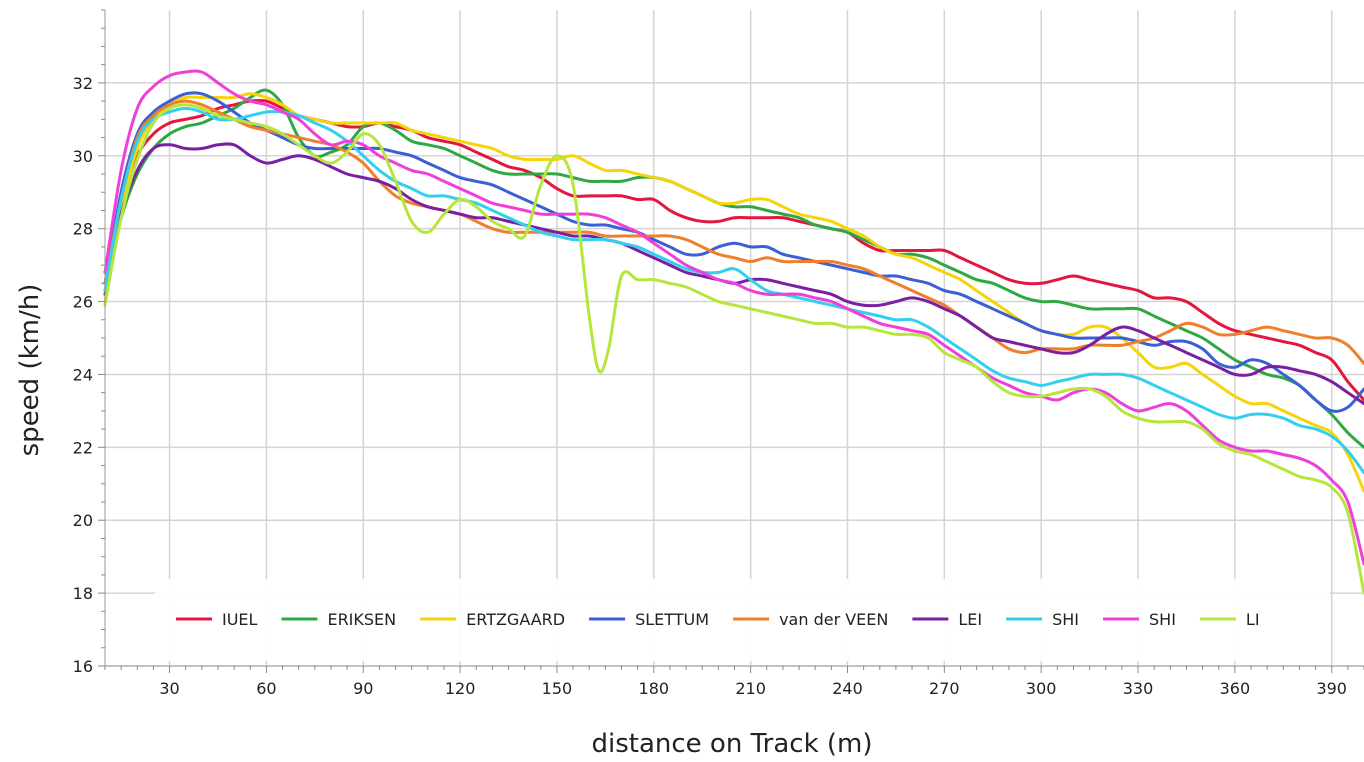 This screenshot has width=1364, height=762. I want to click on legend-label: SLETTUM, so click(672, 619).